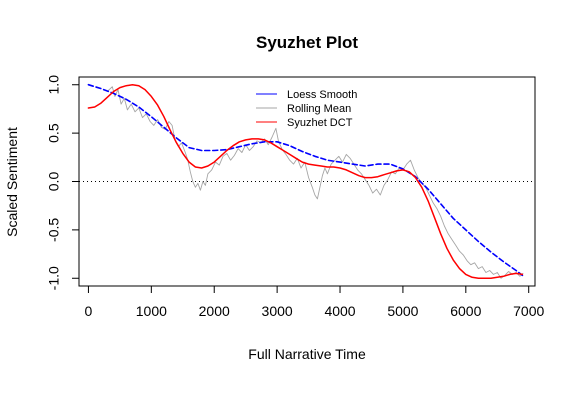 This screenshot has width=576, height=400. What do you see at coordinates (320, 123) in the screenshot?
I see `legend-label-syuzhet-dct: Syuzhet DCT` at bounding box center [320, 123].